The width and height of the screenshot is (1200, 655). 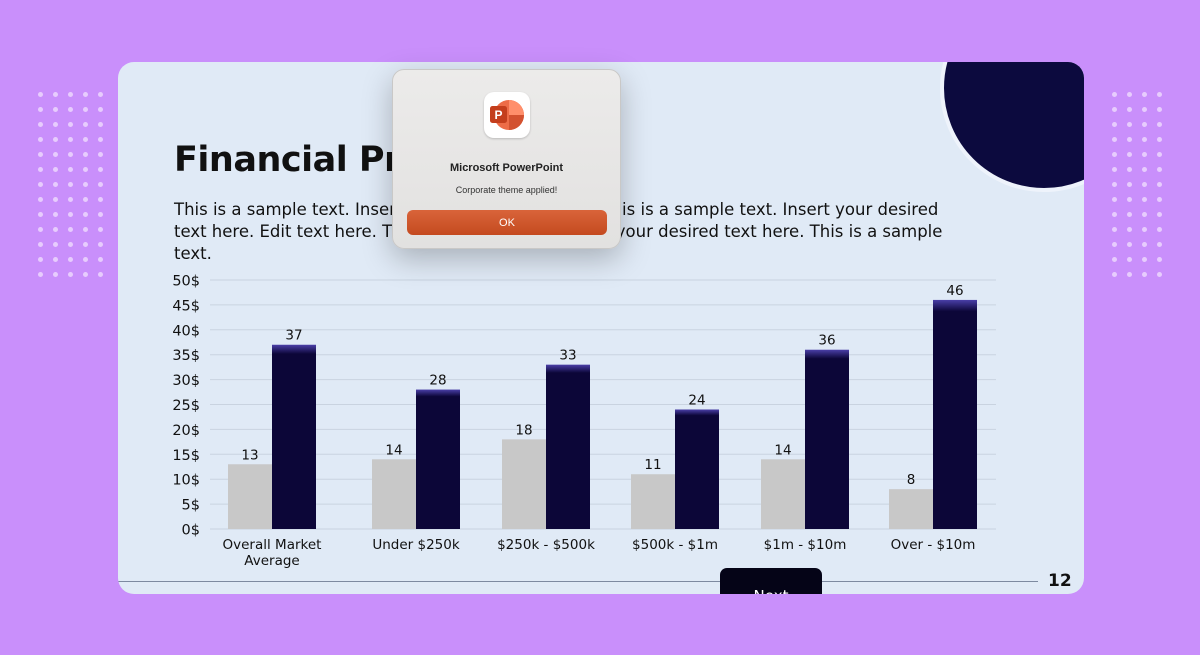 I want to click on next-button: Next, so click(x=771, y=581).